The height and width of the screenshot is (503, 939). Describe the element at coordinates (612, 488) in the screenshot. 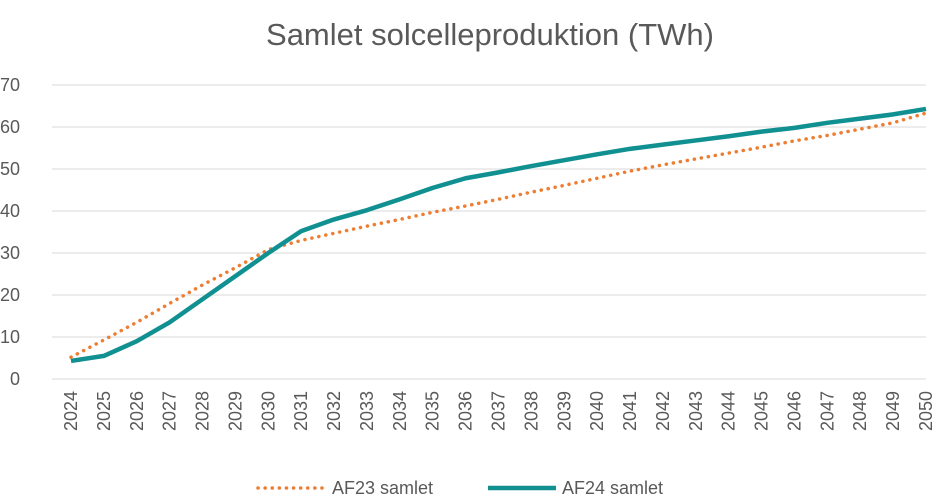

I see `legend-label: AF24 samlet` at that location.